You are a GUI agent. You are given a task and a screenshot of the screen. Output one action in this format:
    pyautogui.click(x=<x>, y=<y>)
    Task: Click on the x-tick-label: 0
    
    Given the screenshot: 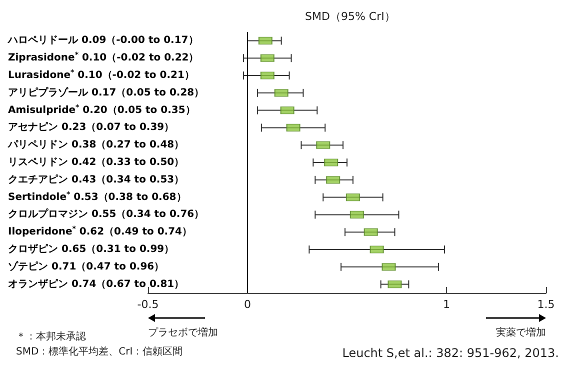 What is the action you would take?
    pyautogui.click(x=247, y=304)
    